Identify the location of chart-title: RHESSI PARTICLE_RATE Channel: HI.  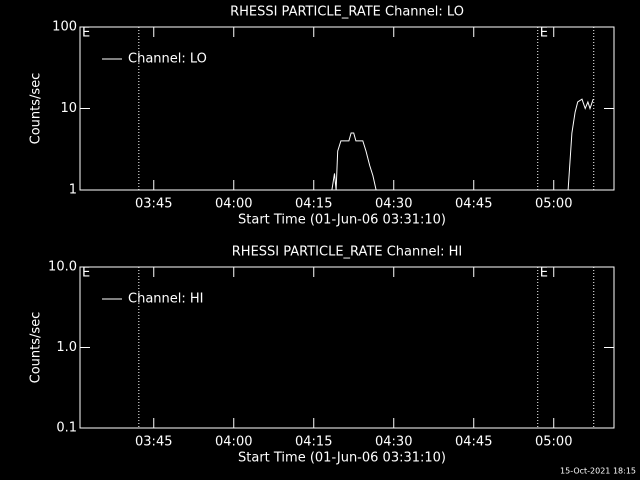
(347, 252).